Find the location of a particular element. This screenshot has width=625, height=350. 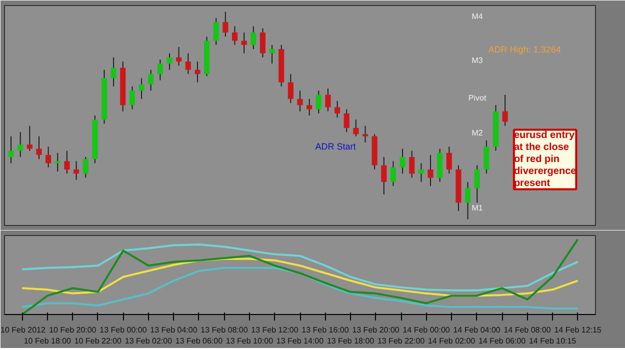

annotation: M1 is located at coordinates (478, 207).